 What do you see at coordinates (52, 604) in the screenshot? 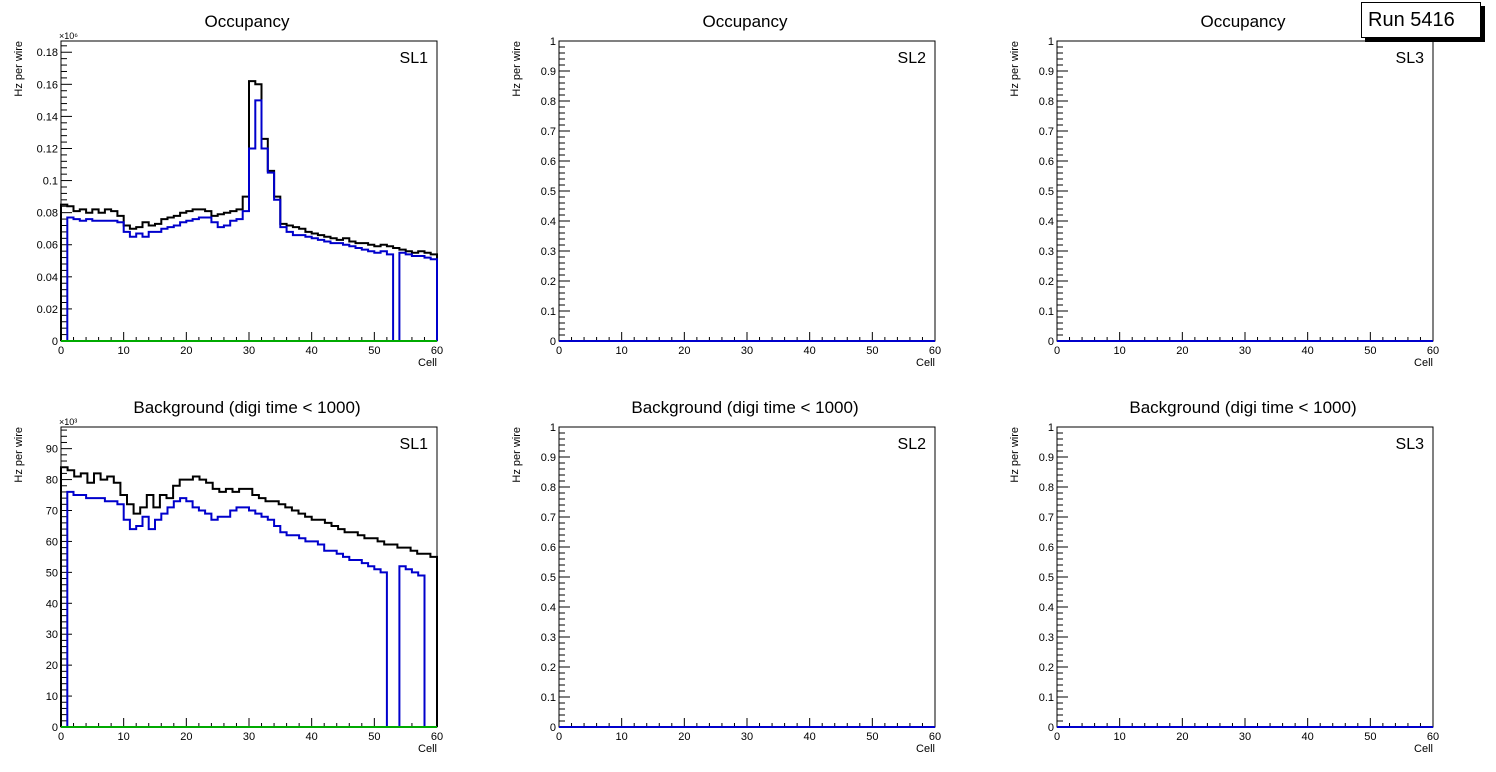
I see `y-tick-label: 40` at bounding box center [52, 604].